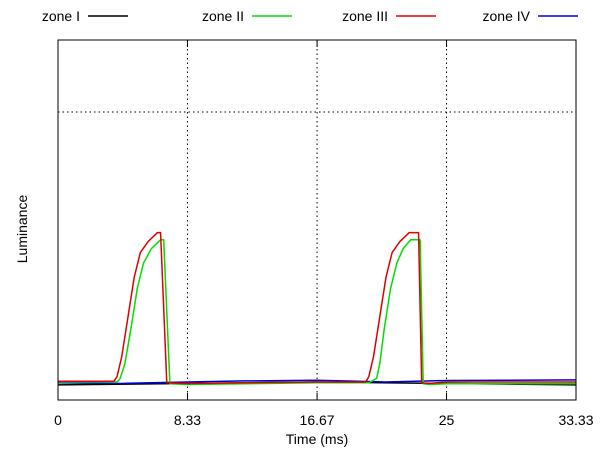 The image size is (608, 462). Describe the element at coordinates (310, 16) in the screenshot. I see `legend: zone I zone II zone III zone IV` at that location.